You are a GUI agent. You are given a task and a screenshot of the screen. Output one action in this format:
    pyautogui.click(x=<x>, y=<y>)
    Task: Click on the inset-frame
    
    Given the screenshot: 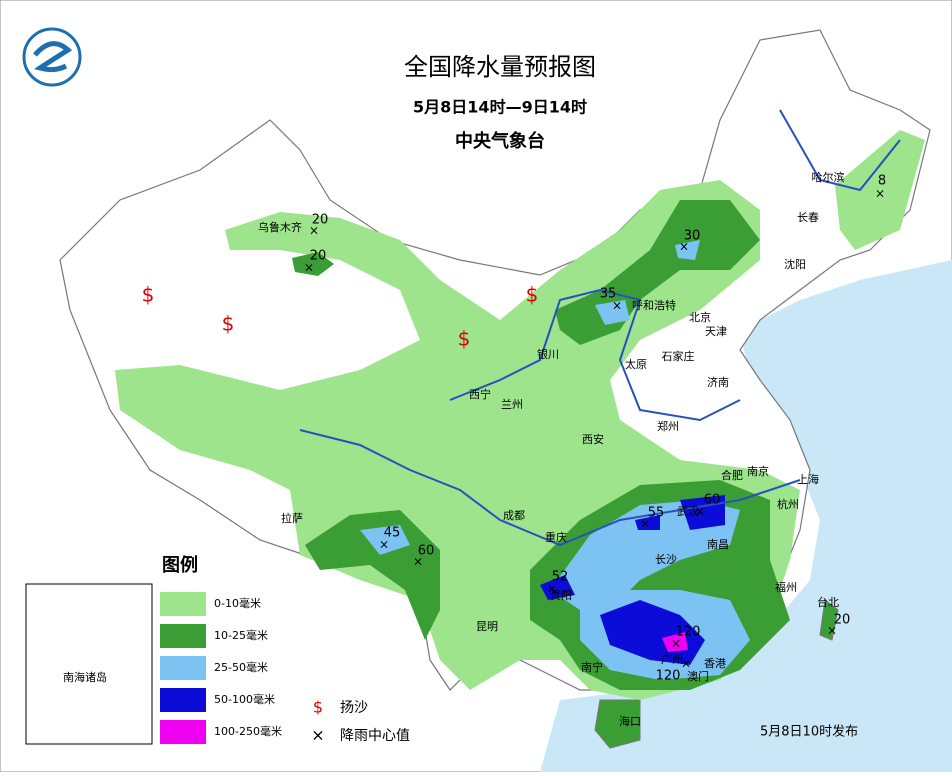 What is the action you would take?
    pyautogui.click(x=89, y=664)
    